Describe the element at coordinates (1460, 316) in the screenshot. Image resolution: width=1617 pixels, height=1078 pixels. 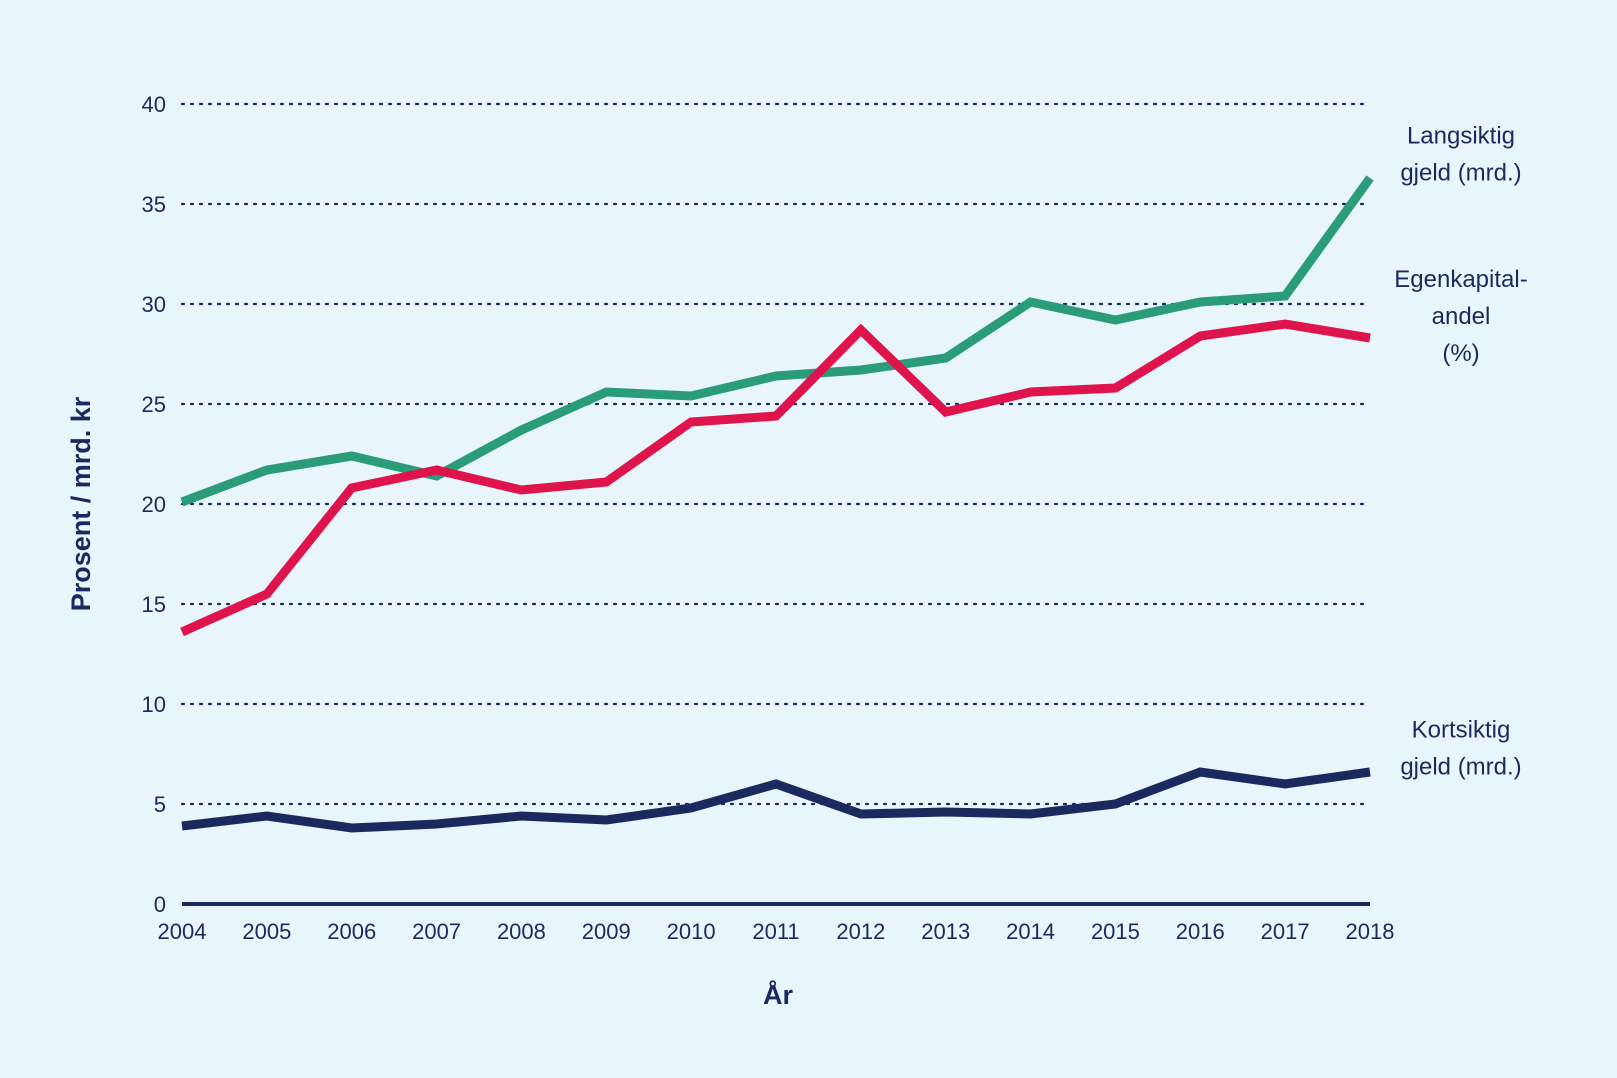
I see `series-label-1: Egenkapital-andel (%)` at that location.